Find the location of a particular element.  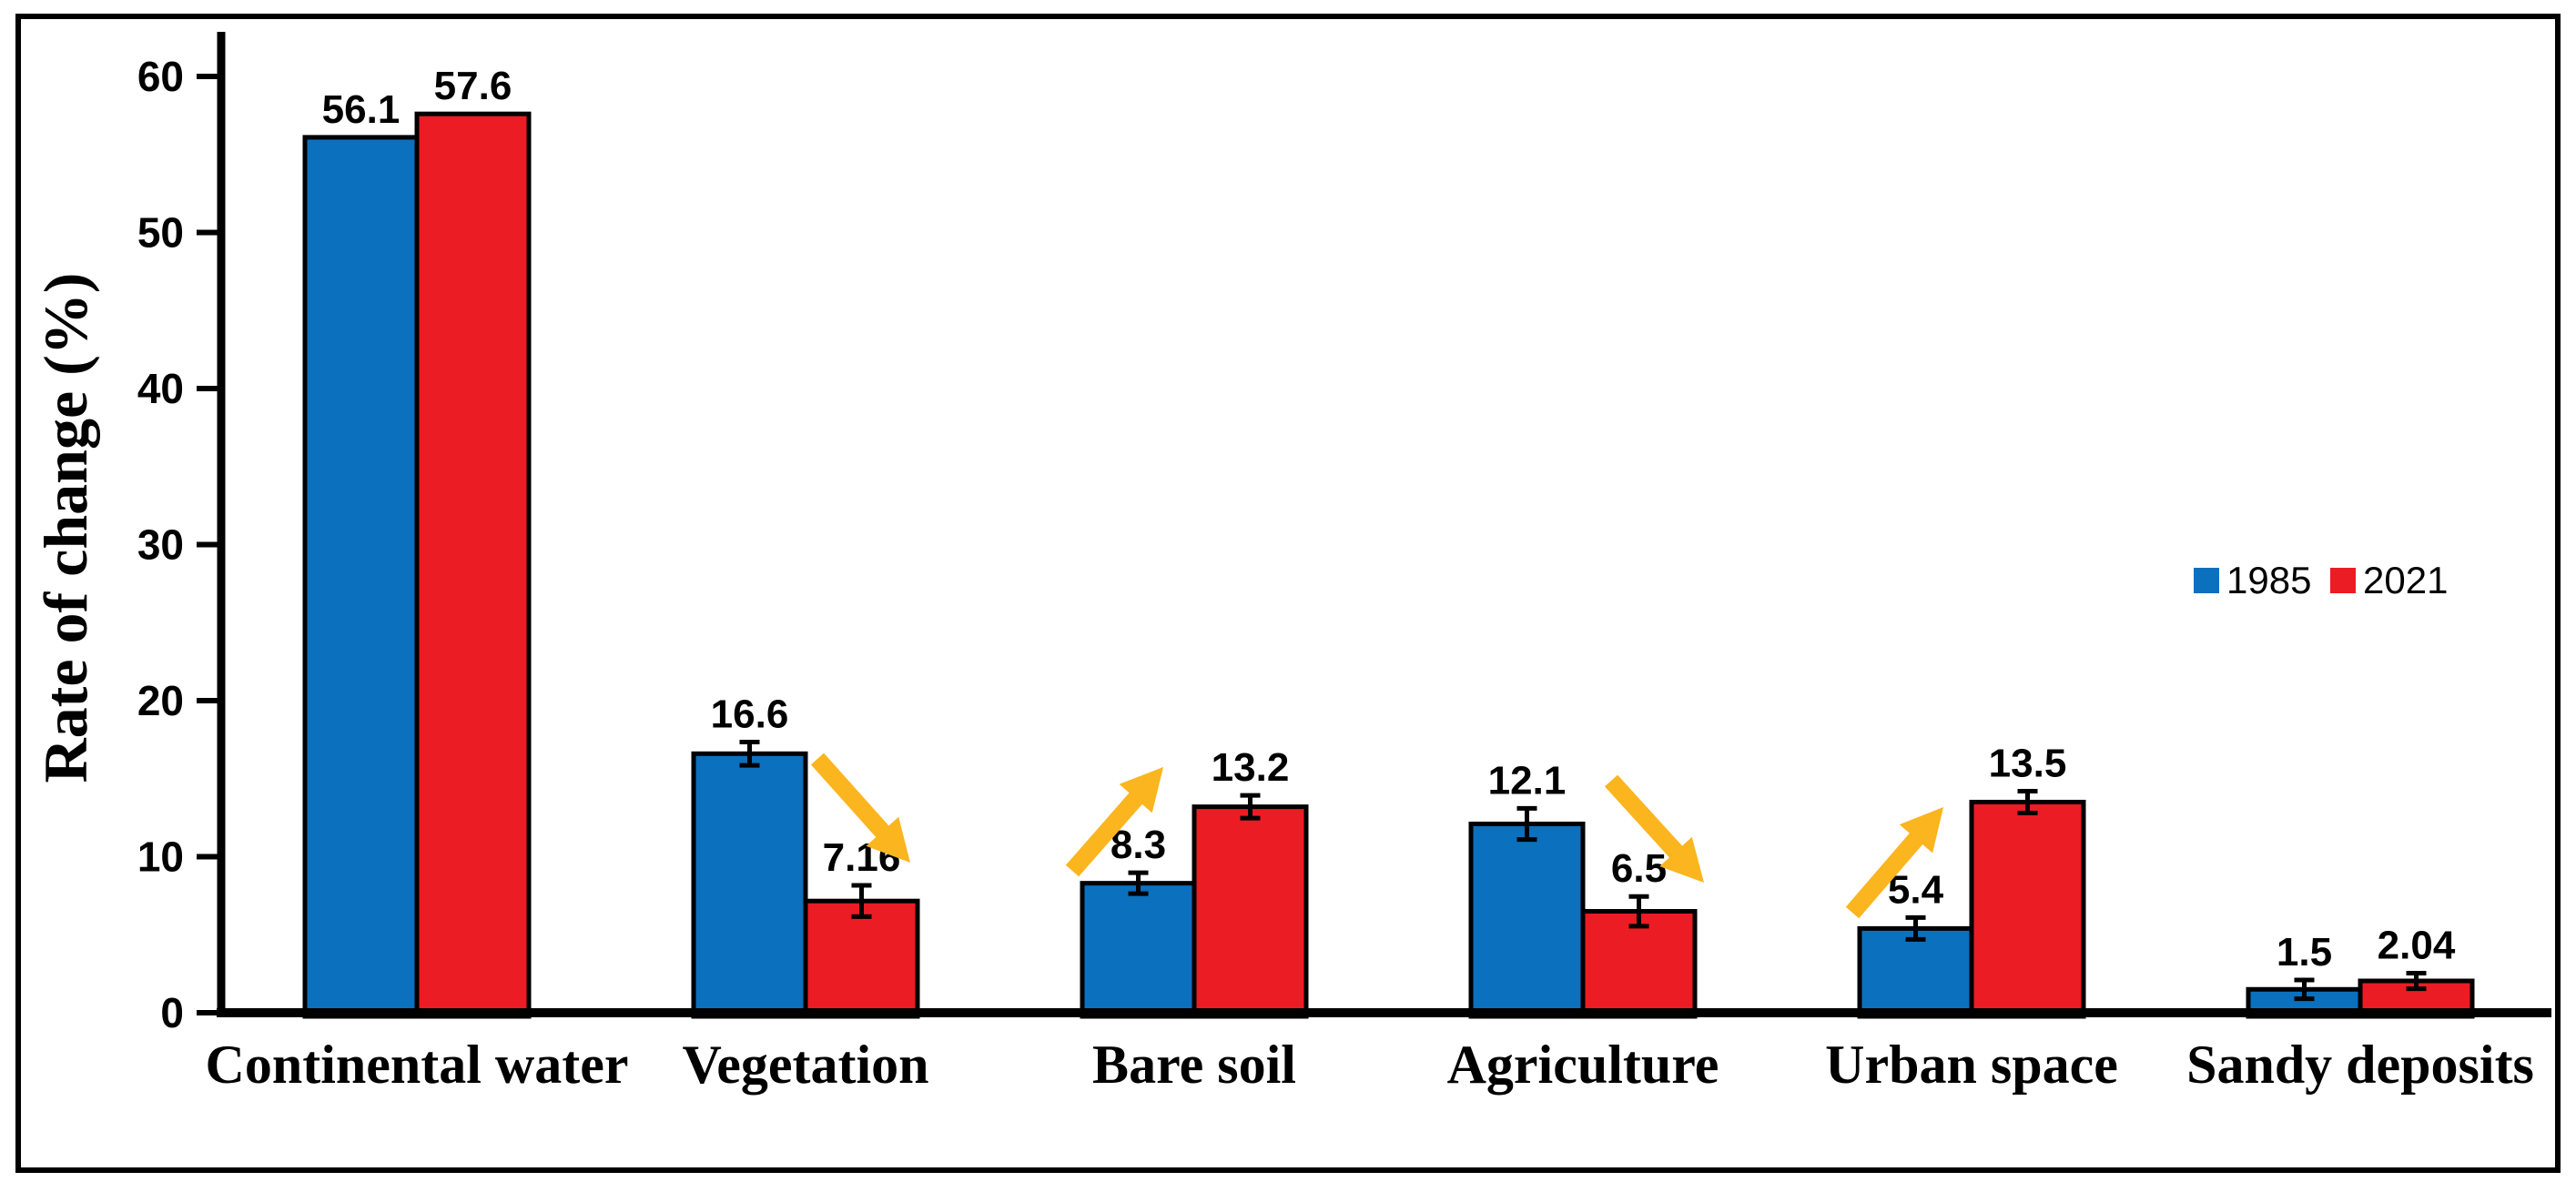

value-label-1985-sandy-deposits: 1.5 is located at coordinates (2304, 952).